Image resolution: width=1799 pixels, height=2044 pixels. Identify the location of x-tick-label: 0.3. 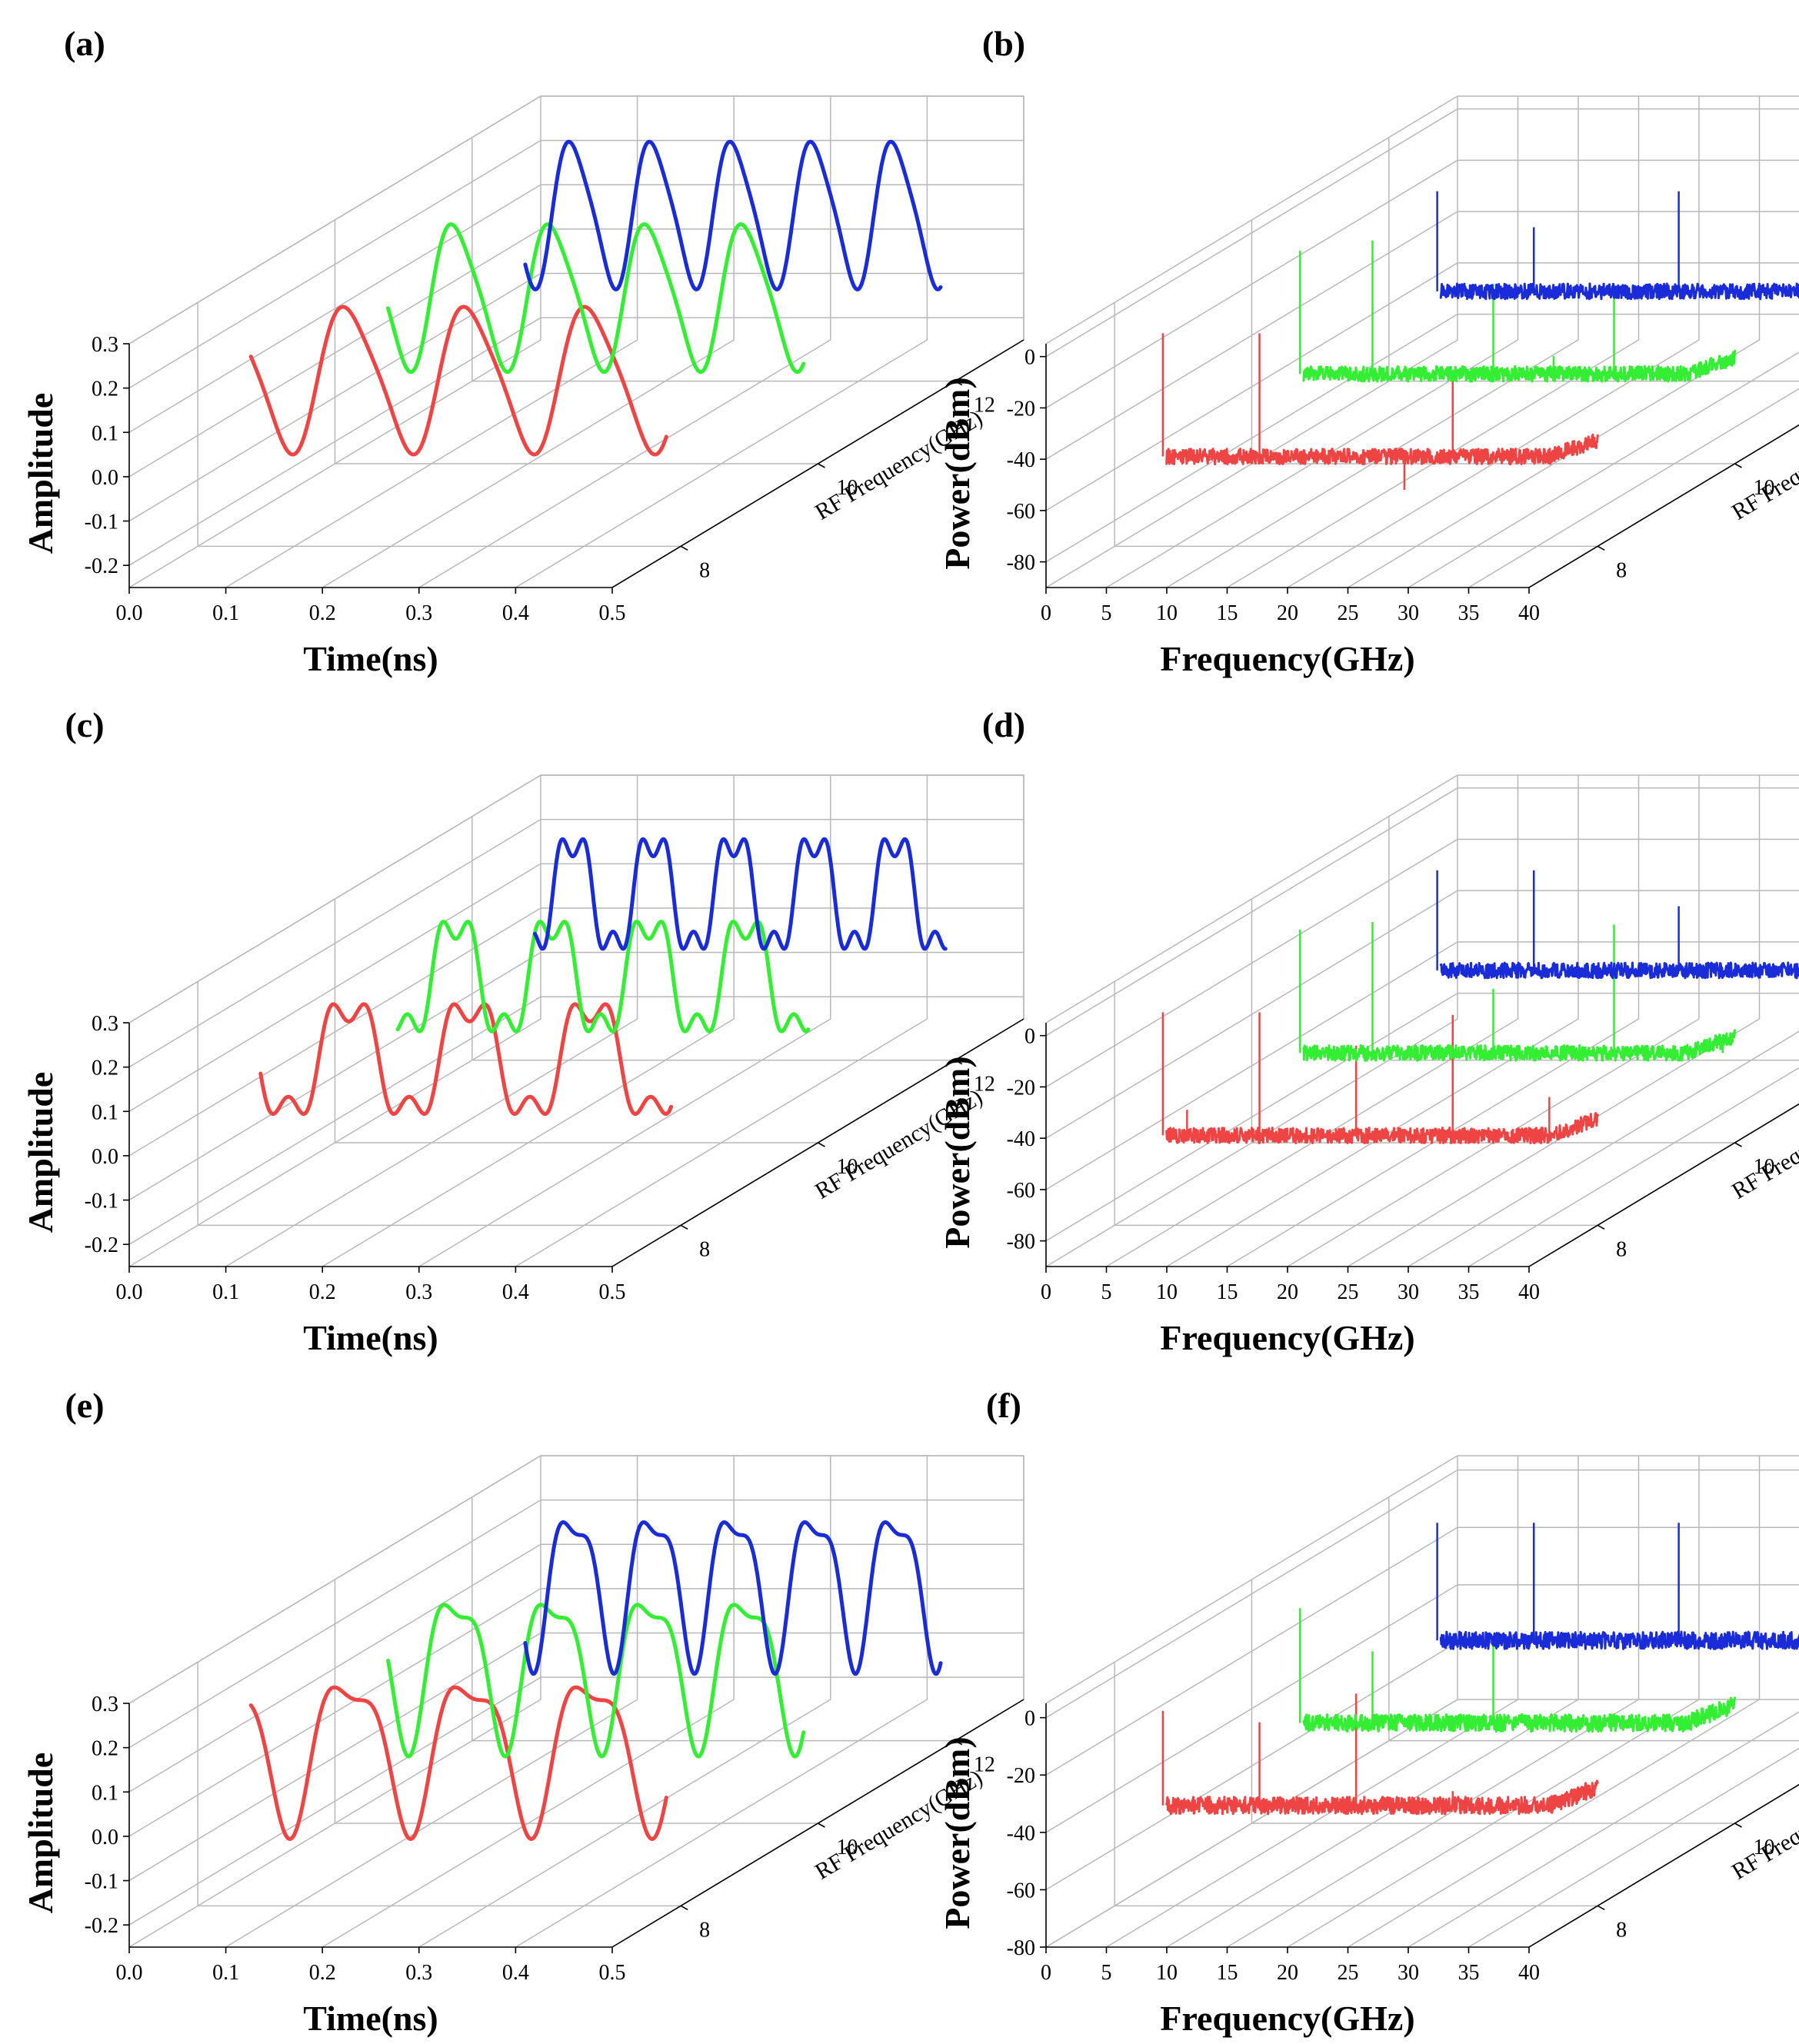
(419, 1973).